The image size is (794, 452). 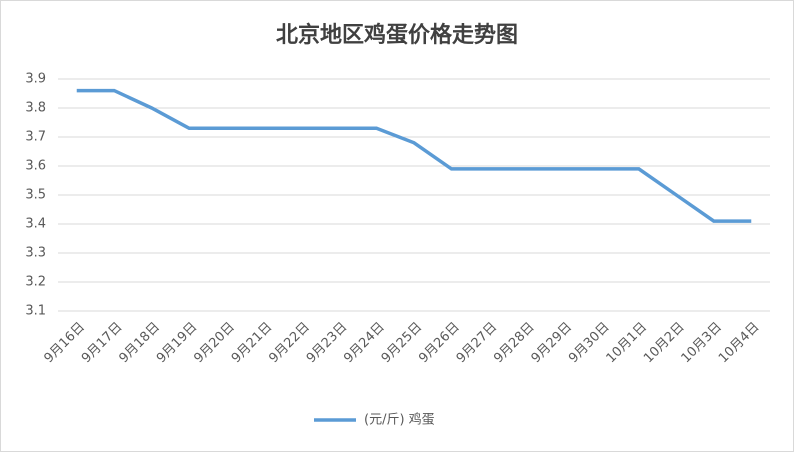 What do you see at coordinates (35, 253) in the screenshot?
I see `y-tick-label: 3.3` at bounding box center [35, 253].